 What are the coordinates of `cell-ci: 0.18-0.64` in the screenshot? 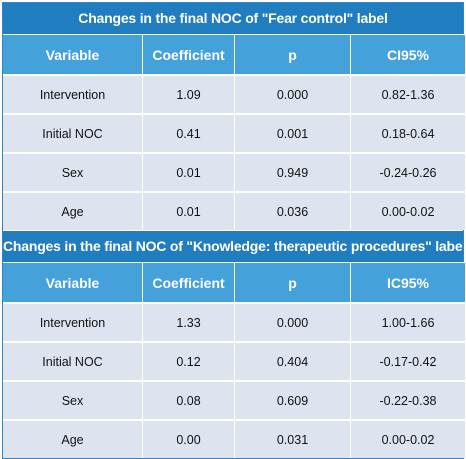 It's located at (408, 132).